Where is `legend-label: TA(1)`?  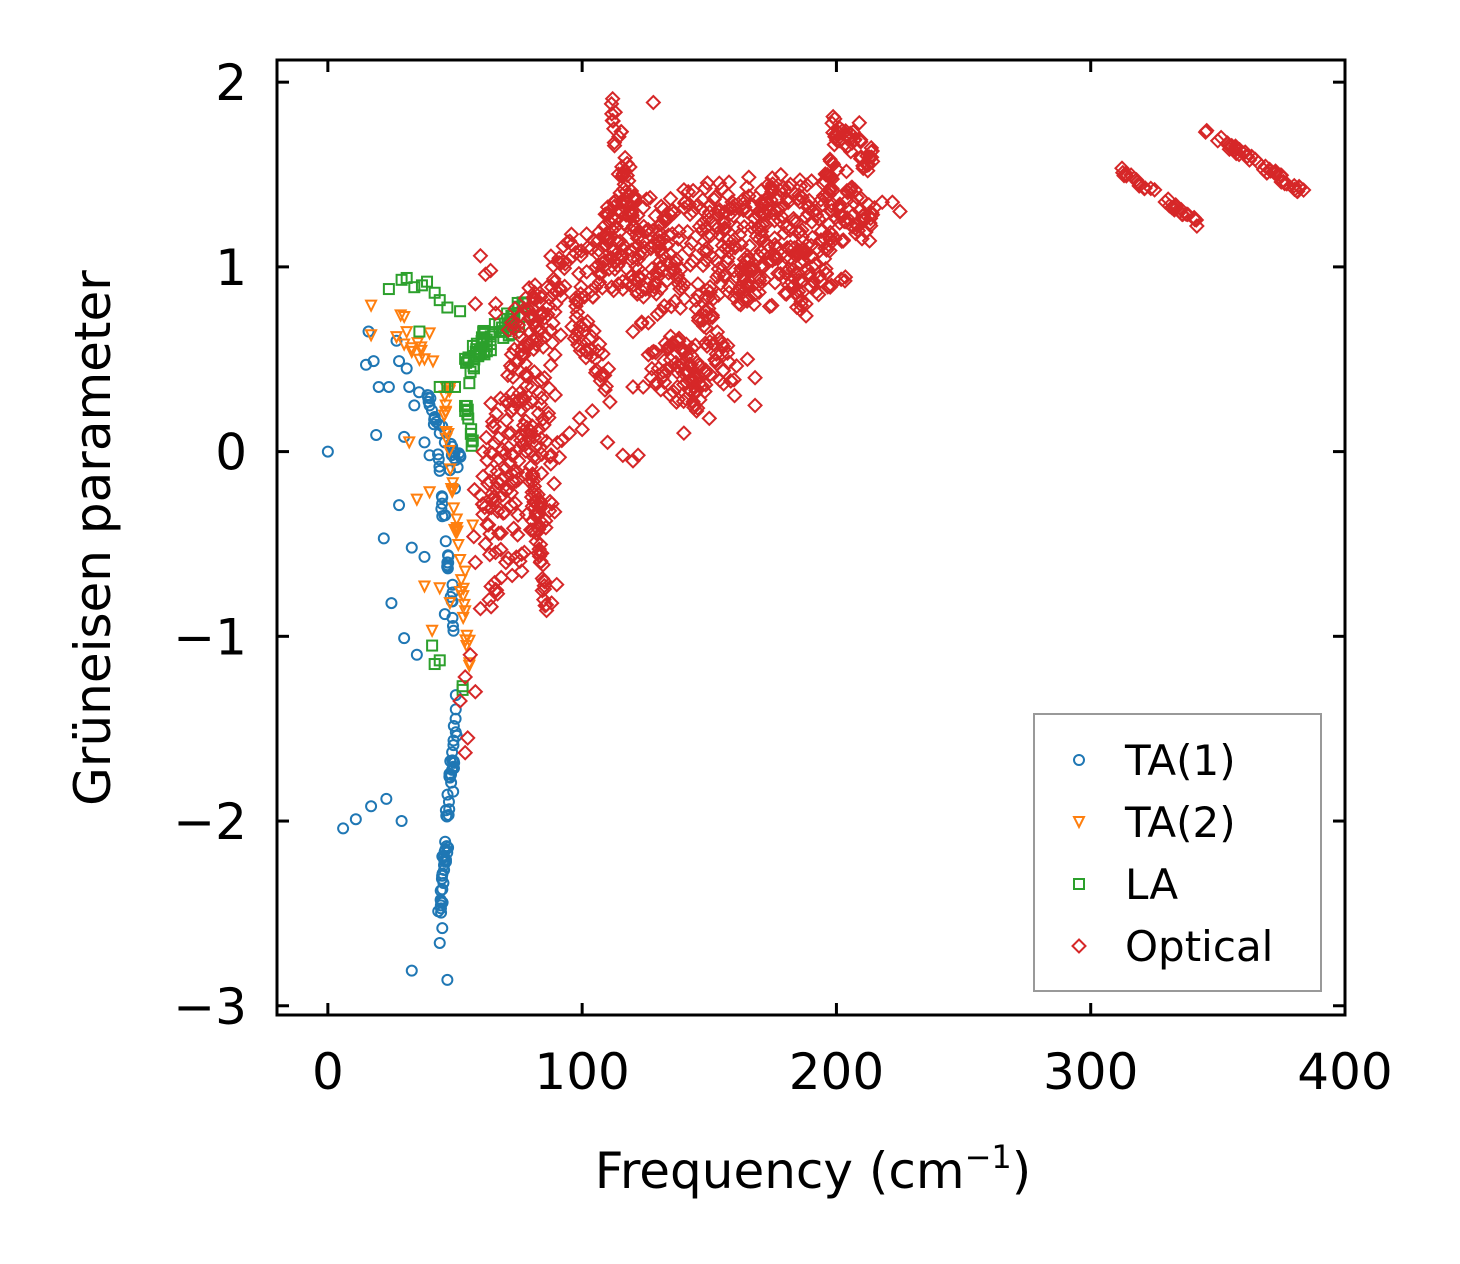 legend-label: TA(1) is located at coordinates (1180, 760).